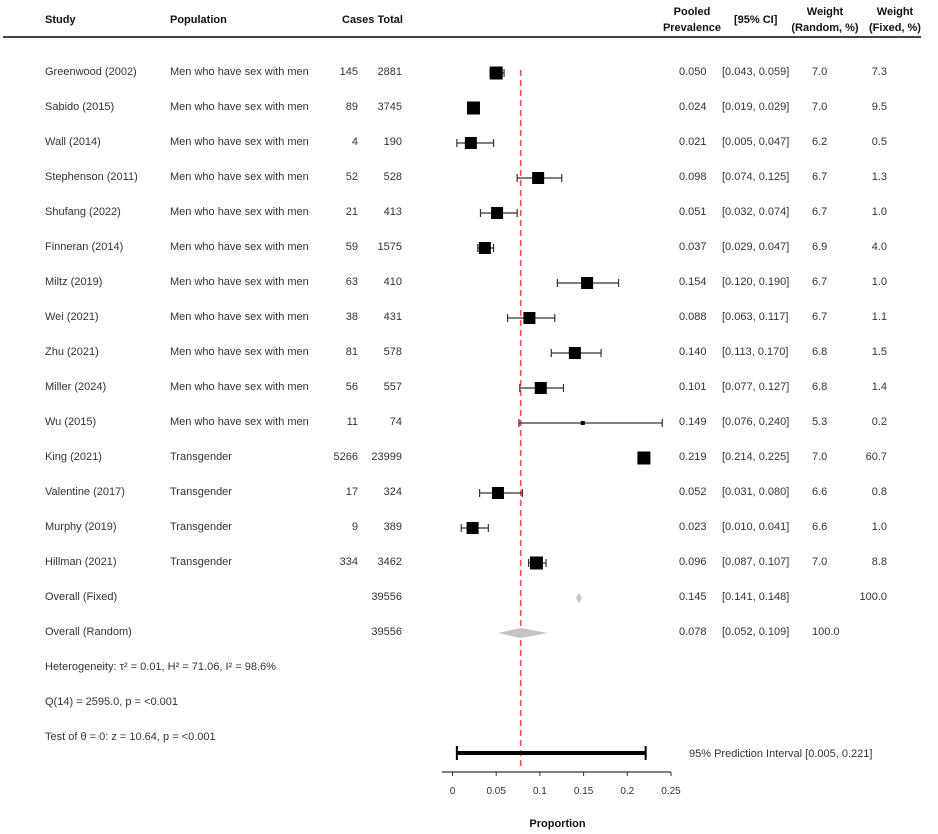 Image resolution: width=938 pixels, height=834 pixels. Describe the element at coordinates (879, 72) in the screenshot. I see `weight-fixed: 7.3` at that location.